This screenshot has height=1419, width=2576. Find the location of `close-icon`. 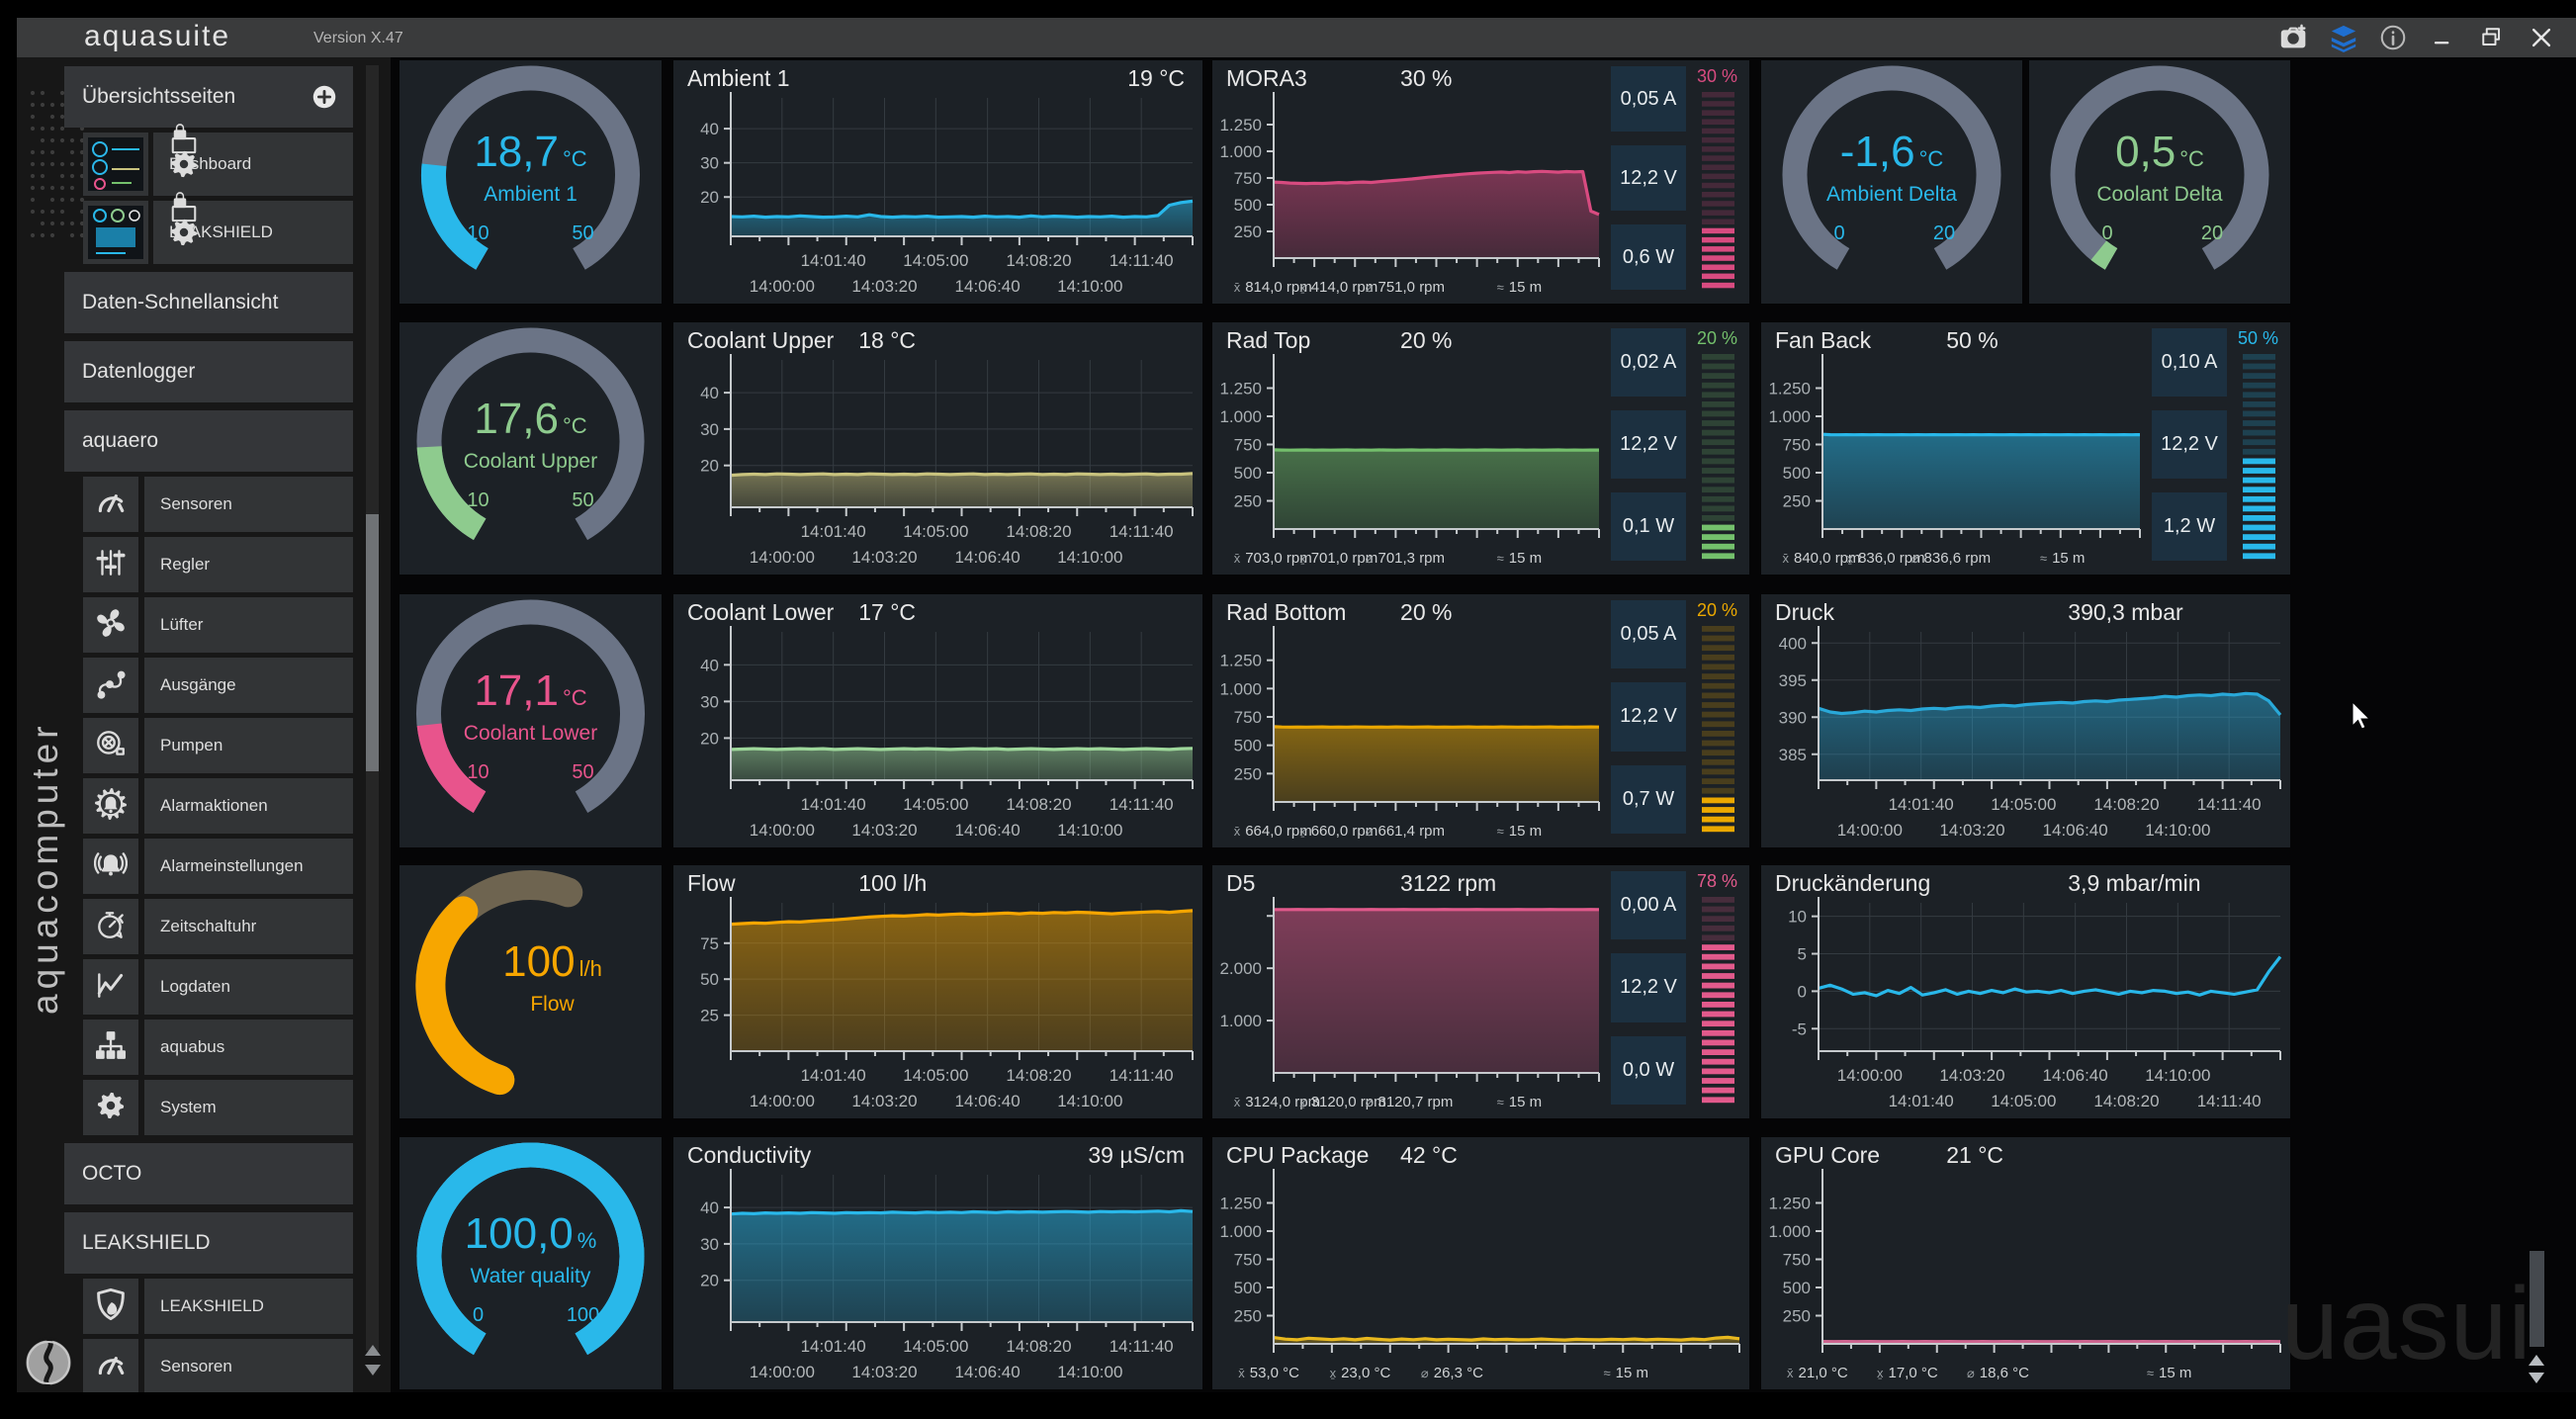

close-icon is located at coordinates (2541, 37).